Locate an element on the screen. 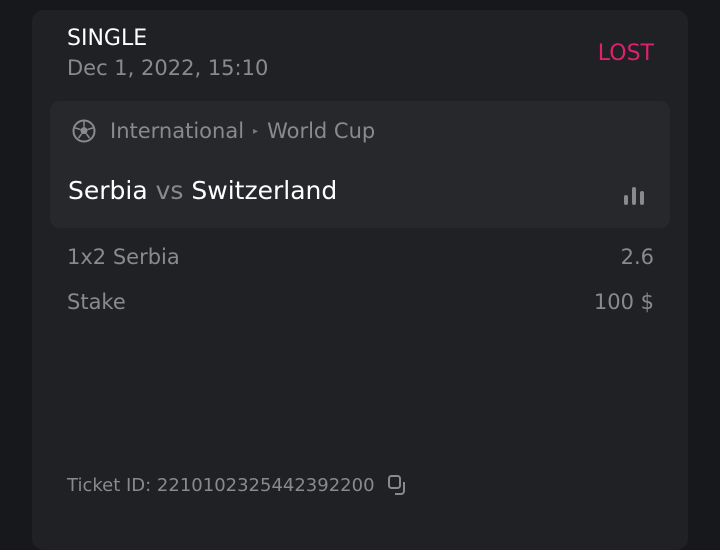 Image resolution: width=720 pixels, height=550 pixels. soccer-ball-icon is located at coordinates (84, 131).